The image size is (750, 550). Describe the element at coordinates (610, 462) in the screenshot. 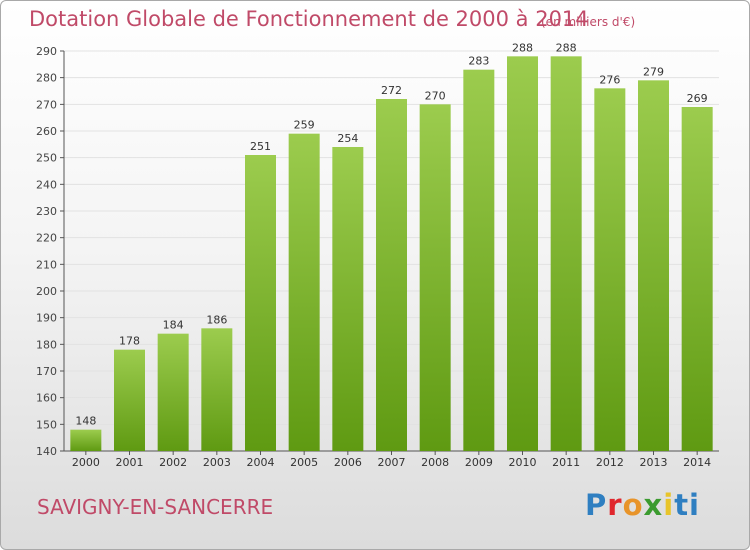

I see `x-tick-label: 2012` at that location.